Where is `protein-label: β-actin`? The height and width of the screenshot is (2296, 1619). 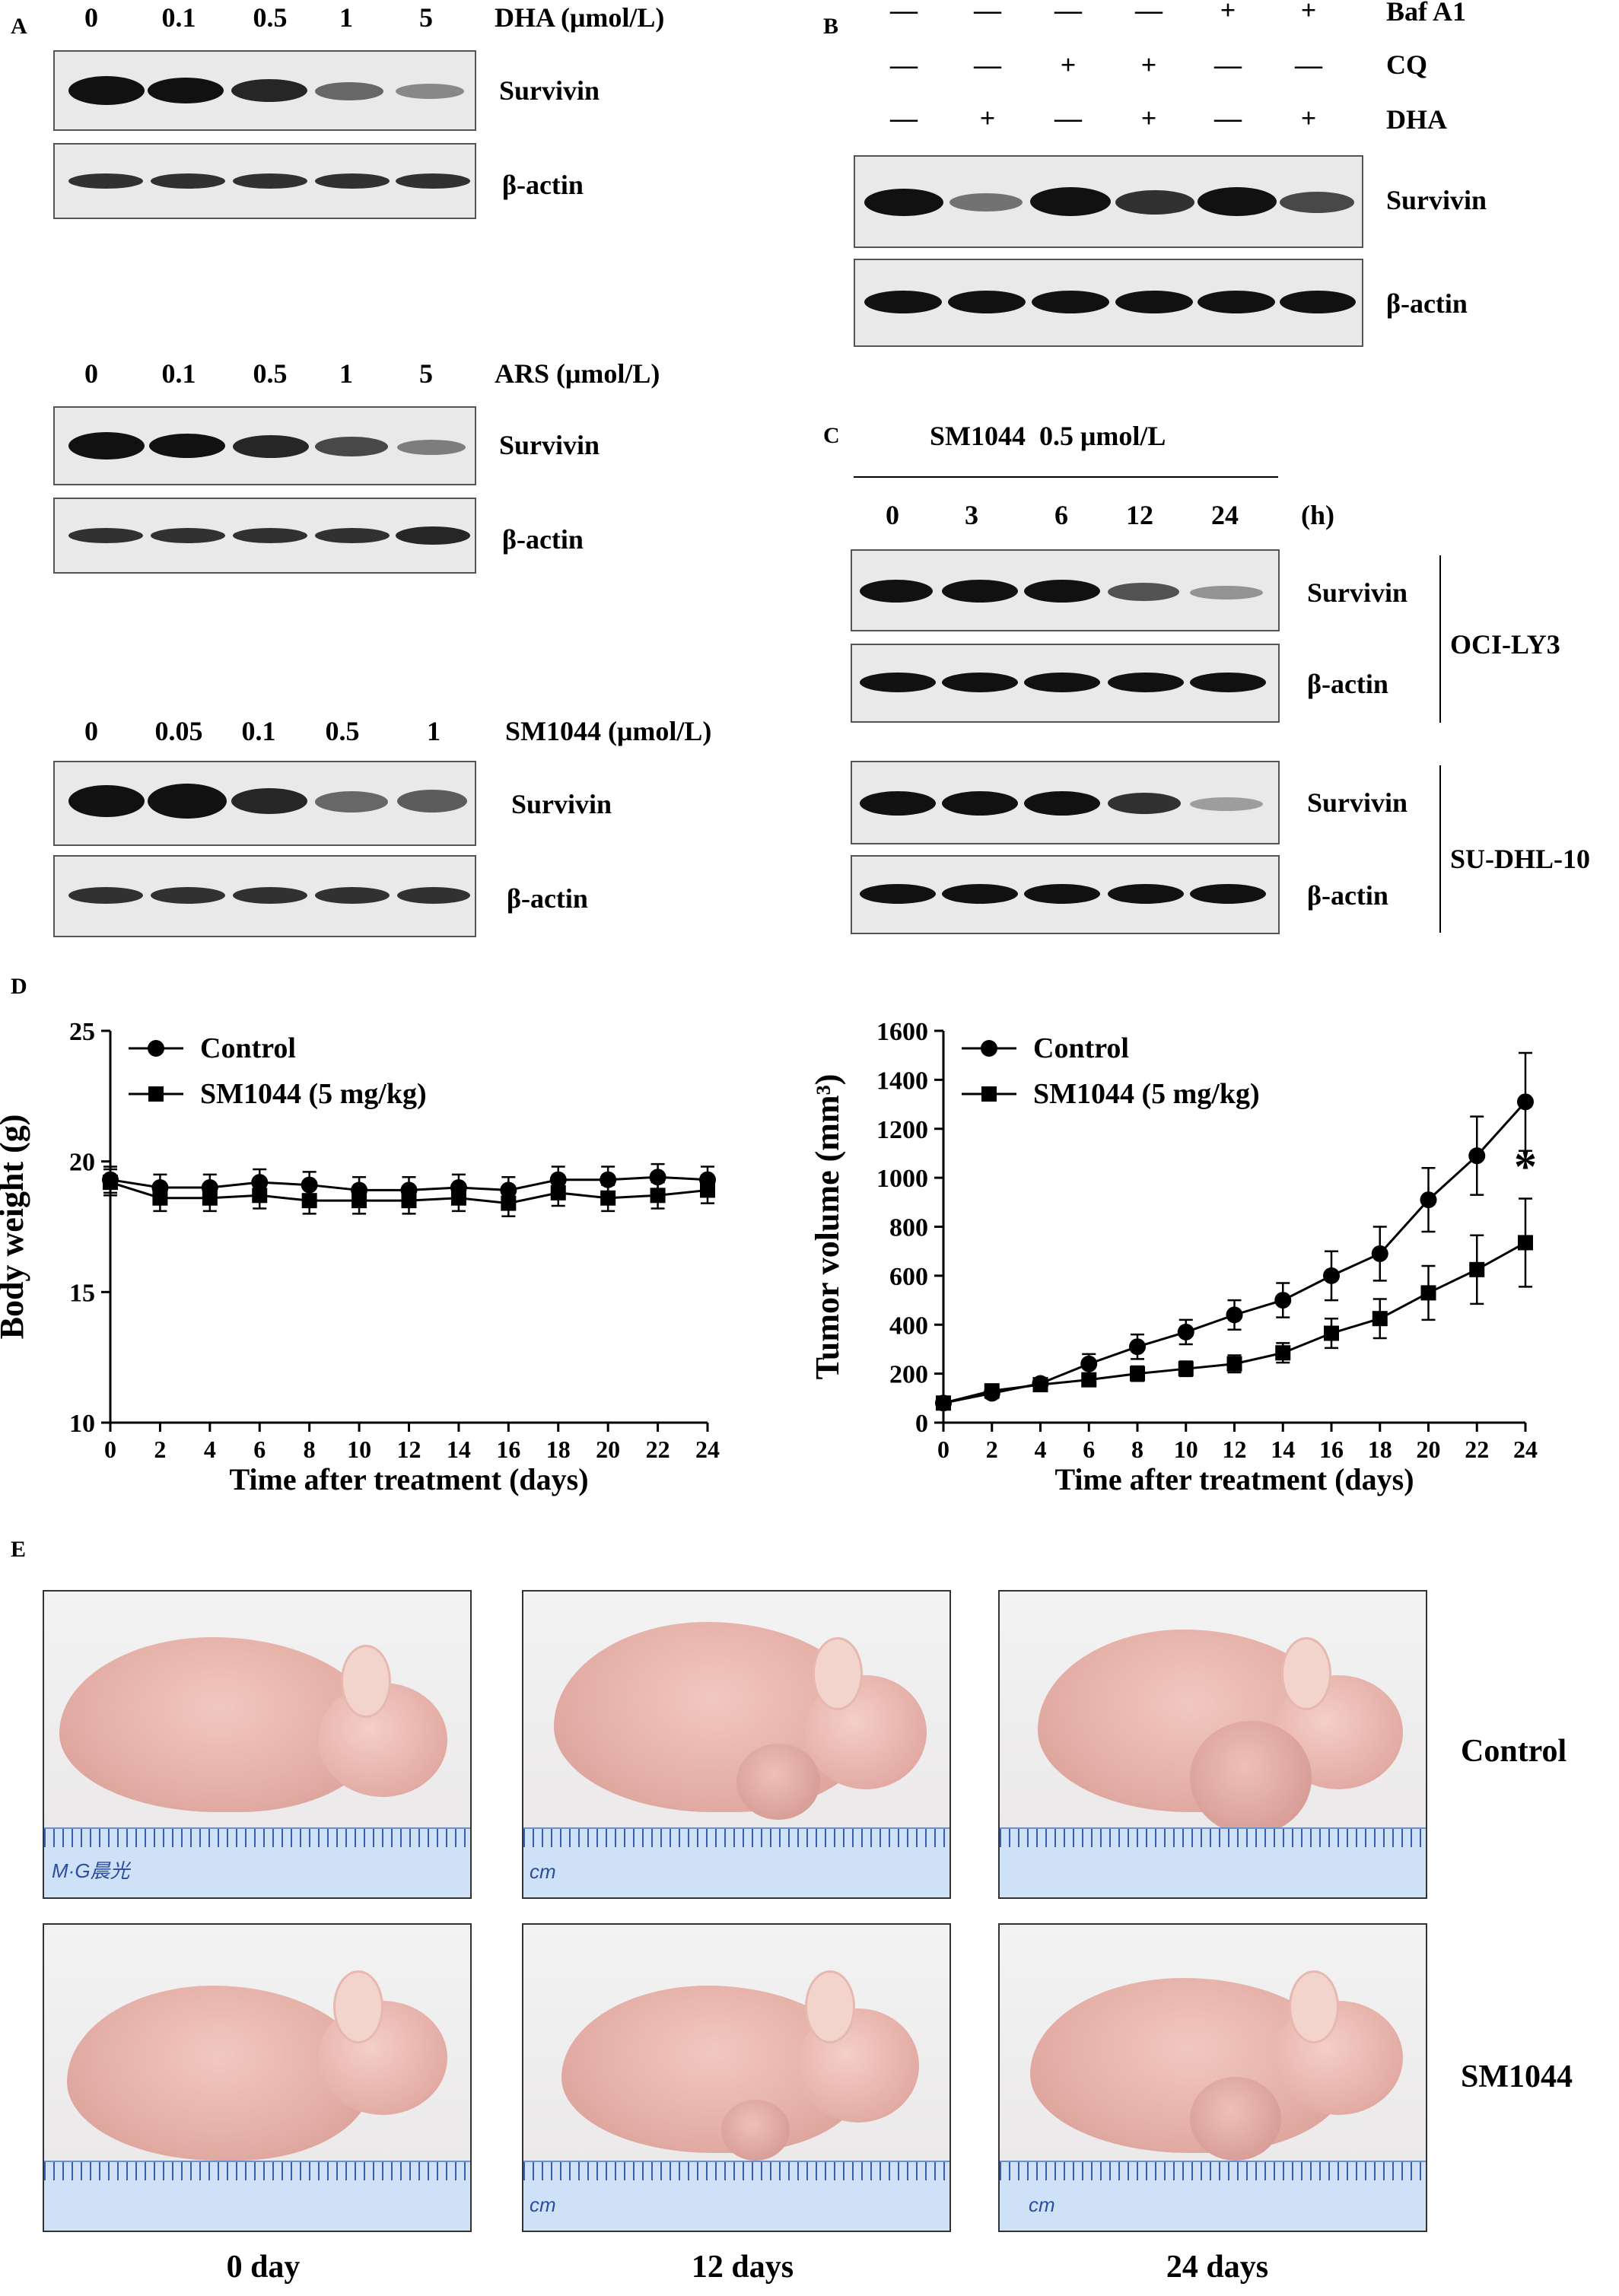 protein-label: β-actin is located at coordinates (543, 185).